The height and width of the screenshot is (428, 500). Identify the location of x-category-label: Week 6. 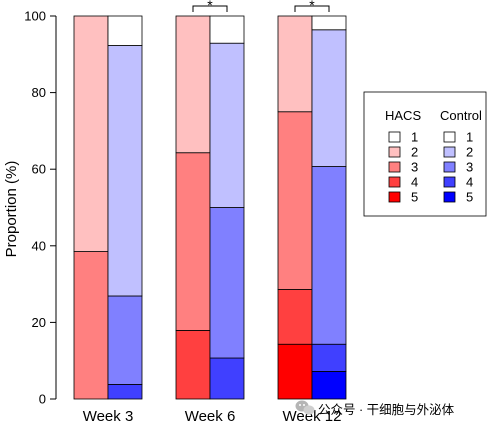
(210, 416).